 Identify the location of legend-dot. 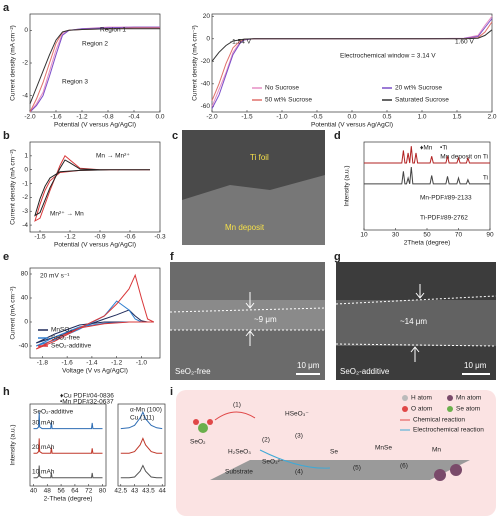
(450, 398).